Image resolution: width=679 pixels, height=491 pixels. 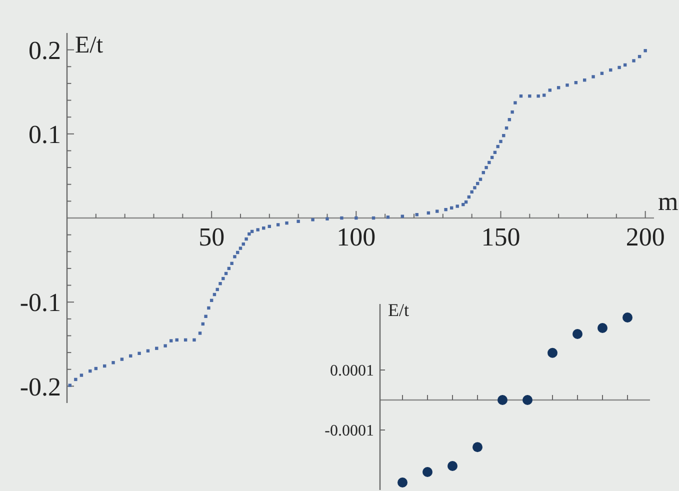 What do you see at coordinates (500, 237) in the screenshot?
I see `x-tick-label: 150` at bounding box center [500, 237].